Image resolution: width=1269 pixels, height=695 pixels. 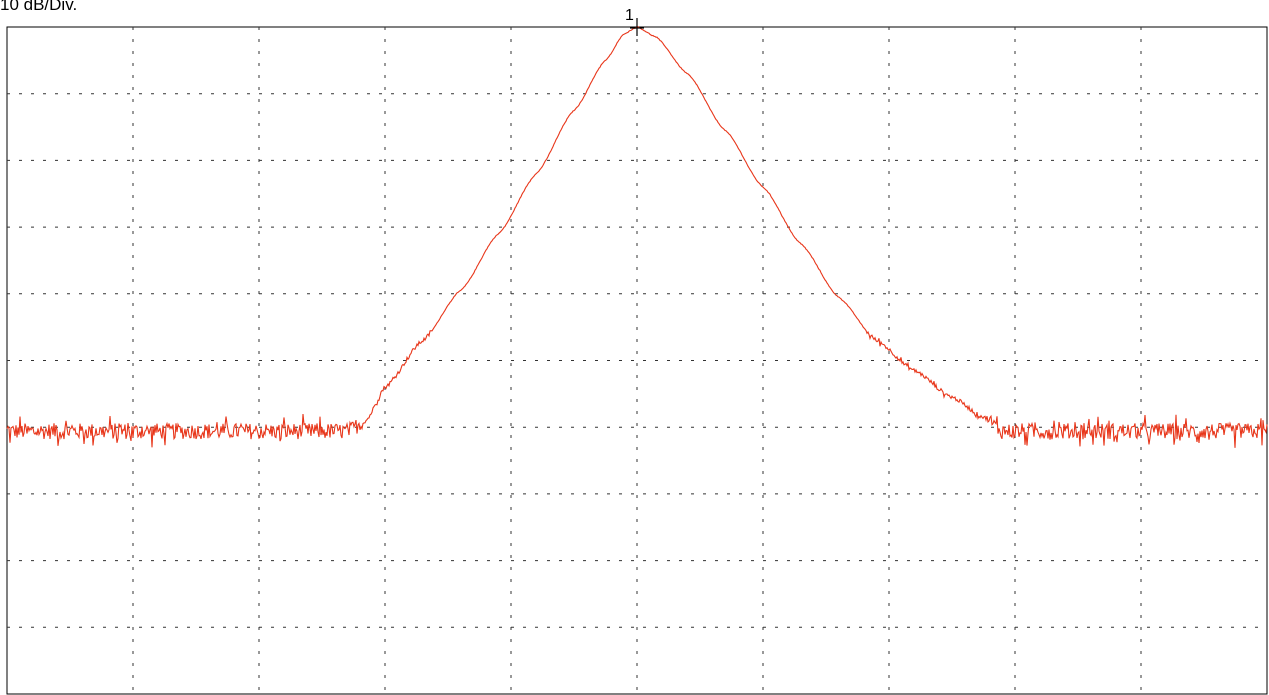 I want to click on marker-1: 1, so click(x=634, y=21).